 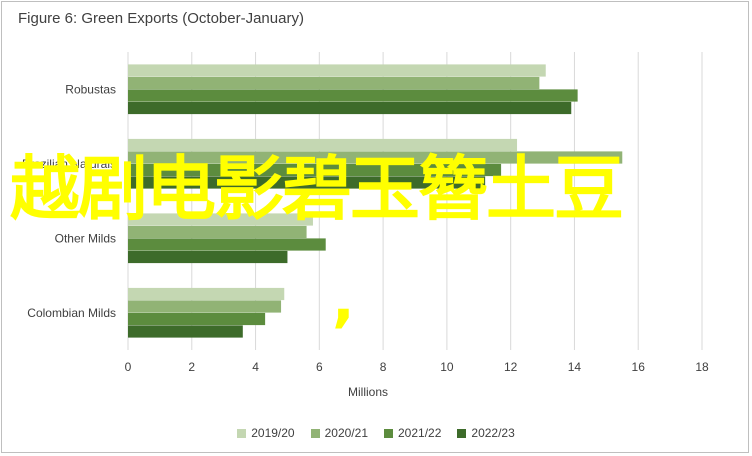 What do you see at coordinates (343, 300) in the screenshot?
I see `overlay-comma: ,` at bounding box center [343, 300].